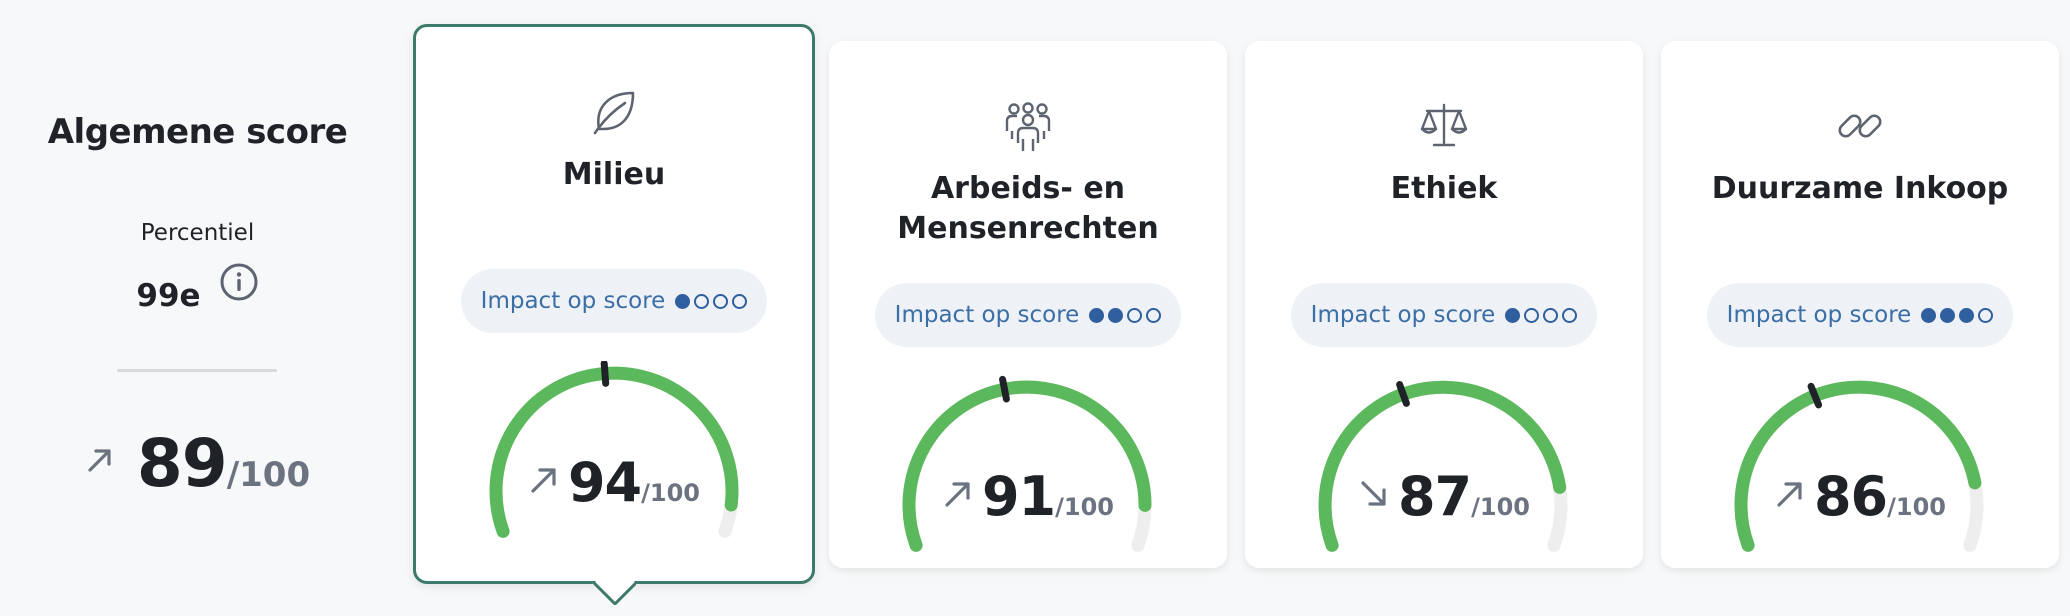 The image size is (2070, 616). What do you see at coordinates (268, 475) in the screenshot?
I see `overall-score-denominator: /100` at bounding box center [268, 475].